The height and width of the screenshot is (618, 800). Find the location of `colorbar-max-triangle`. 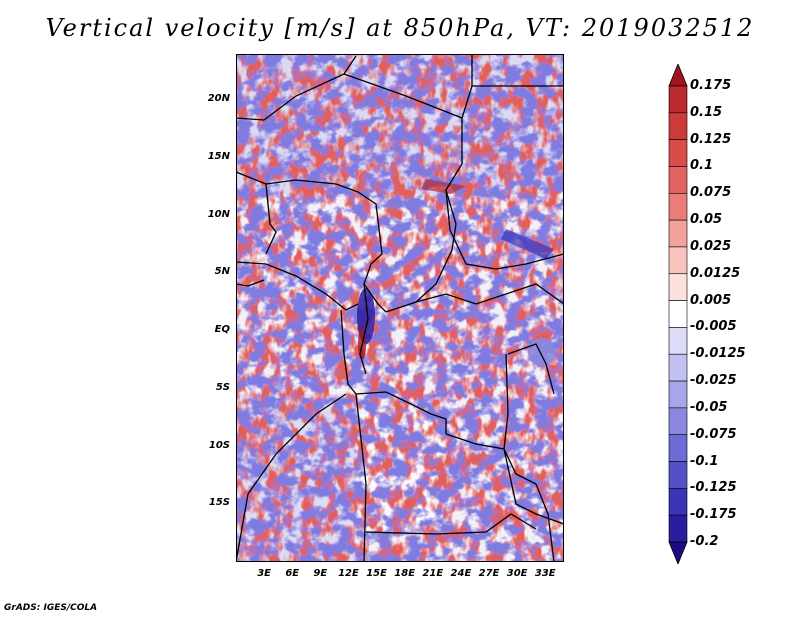

colorbar-max-triangle is located at coordinates (678, 74).